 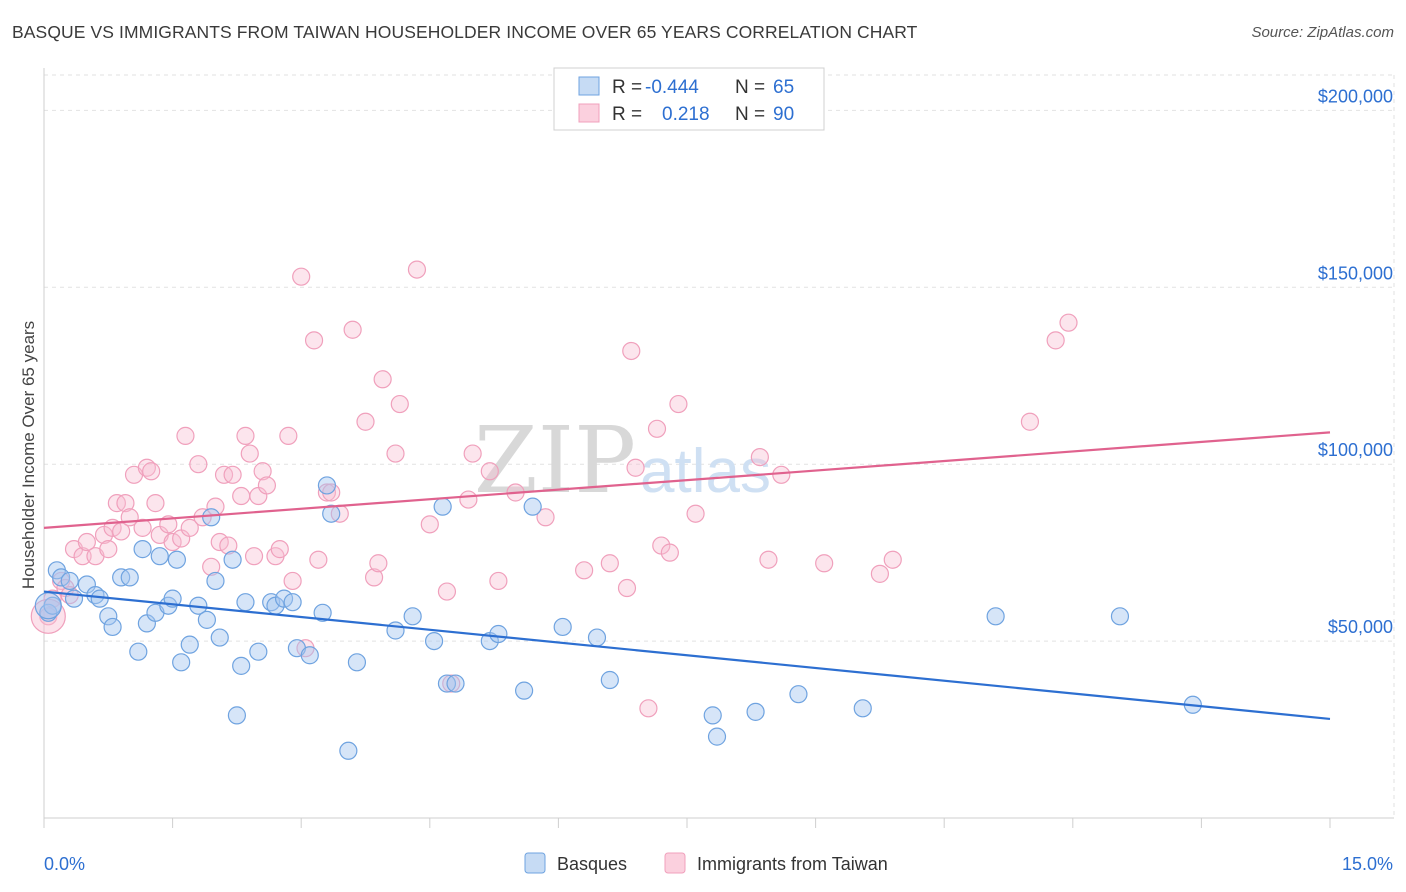 What do you see at coordinates (48, 606) in the screenshot?
I see `point-basques-cluster` at bounding box center [48, 606].